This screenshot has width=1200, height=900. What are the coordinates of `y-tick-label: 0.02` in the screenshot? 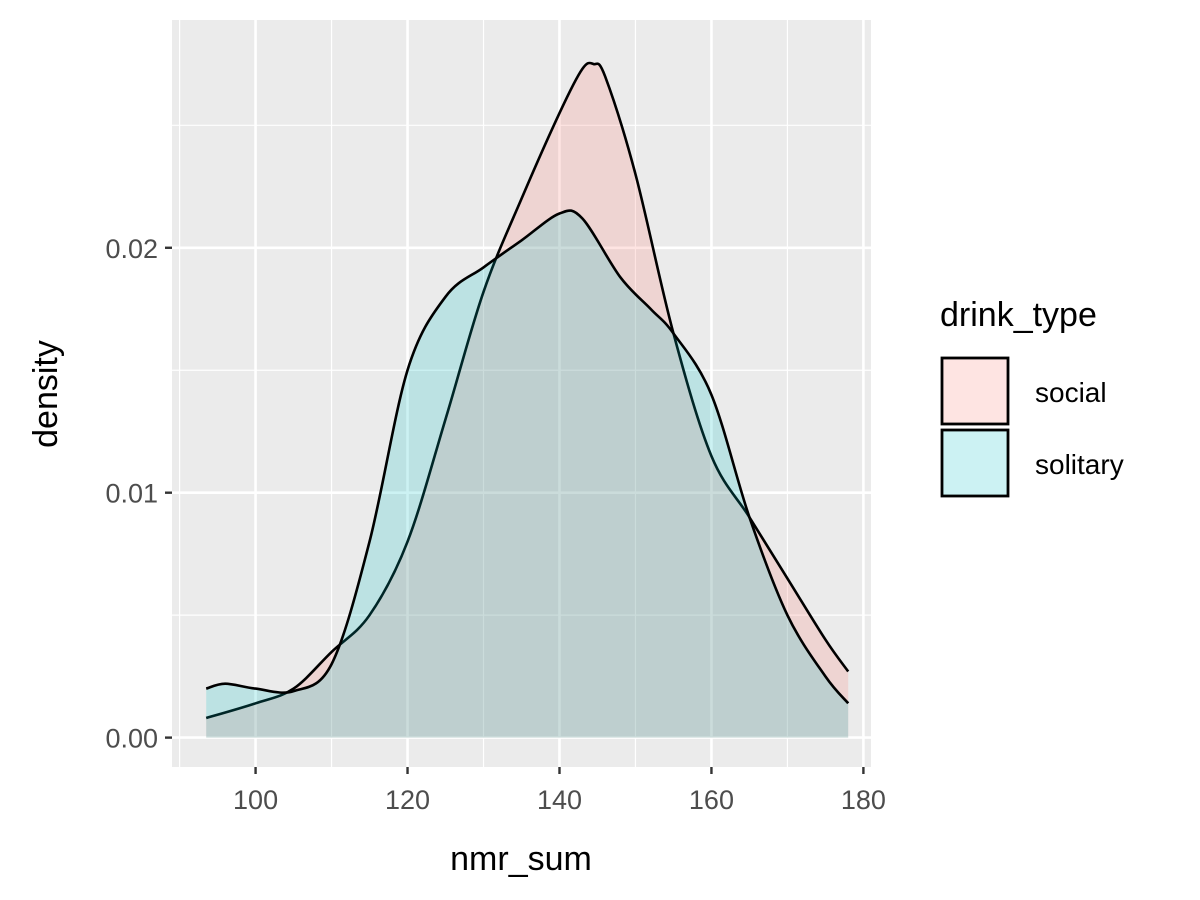 It's located at (131, 249).